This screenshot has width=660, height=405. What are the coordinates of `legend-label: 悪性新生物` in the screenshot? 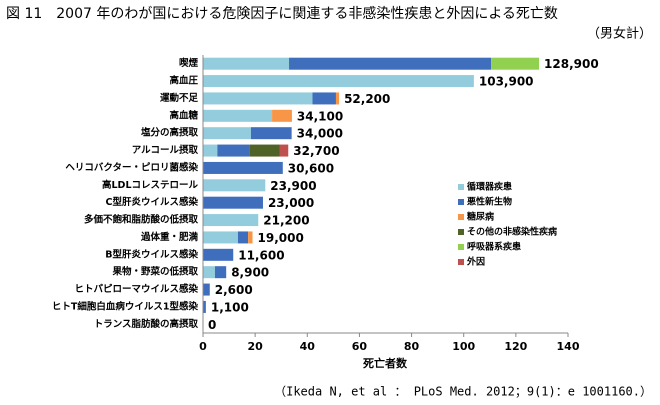 It's located at (489, 202).